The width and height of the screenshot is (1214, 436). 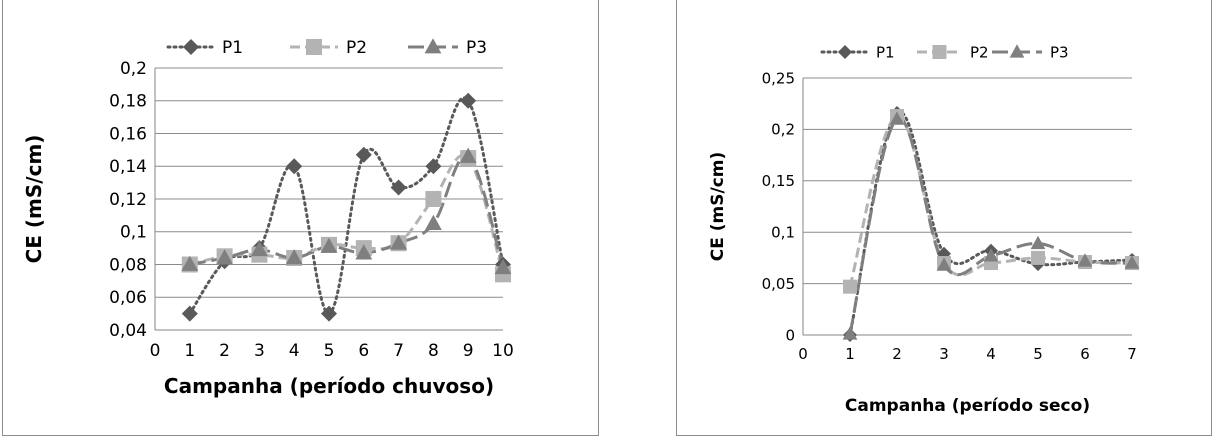 I want to click on x-axis-title: Campanha (período seco), so click(x=967, y=406).